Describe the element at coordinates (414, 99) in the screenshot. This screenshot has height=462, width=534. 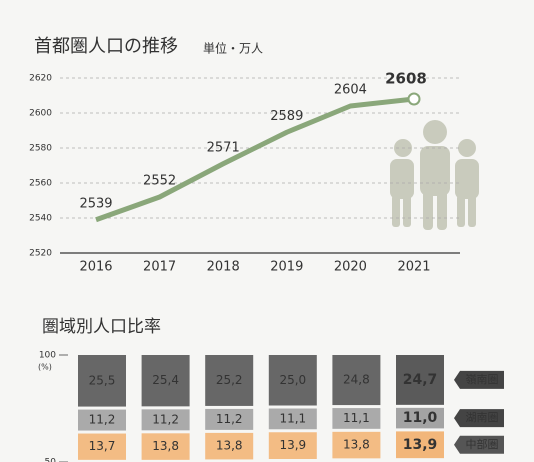
I see `marker` at that location.